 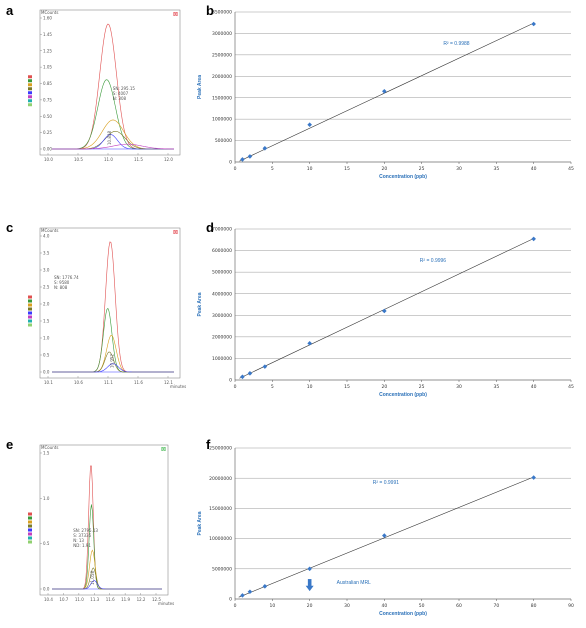 I want to click on info-line: S: 37336, so click(x=82, y=535).